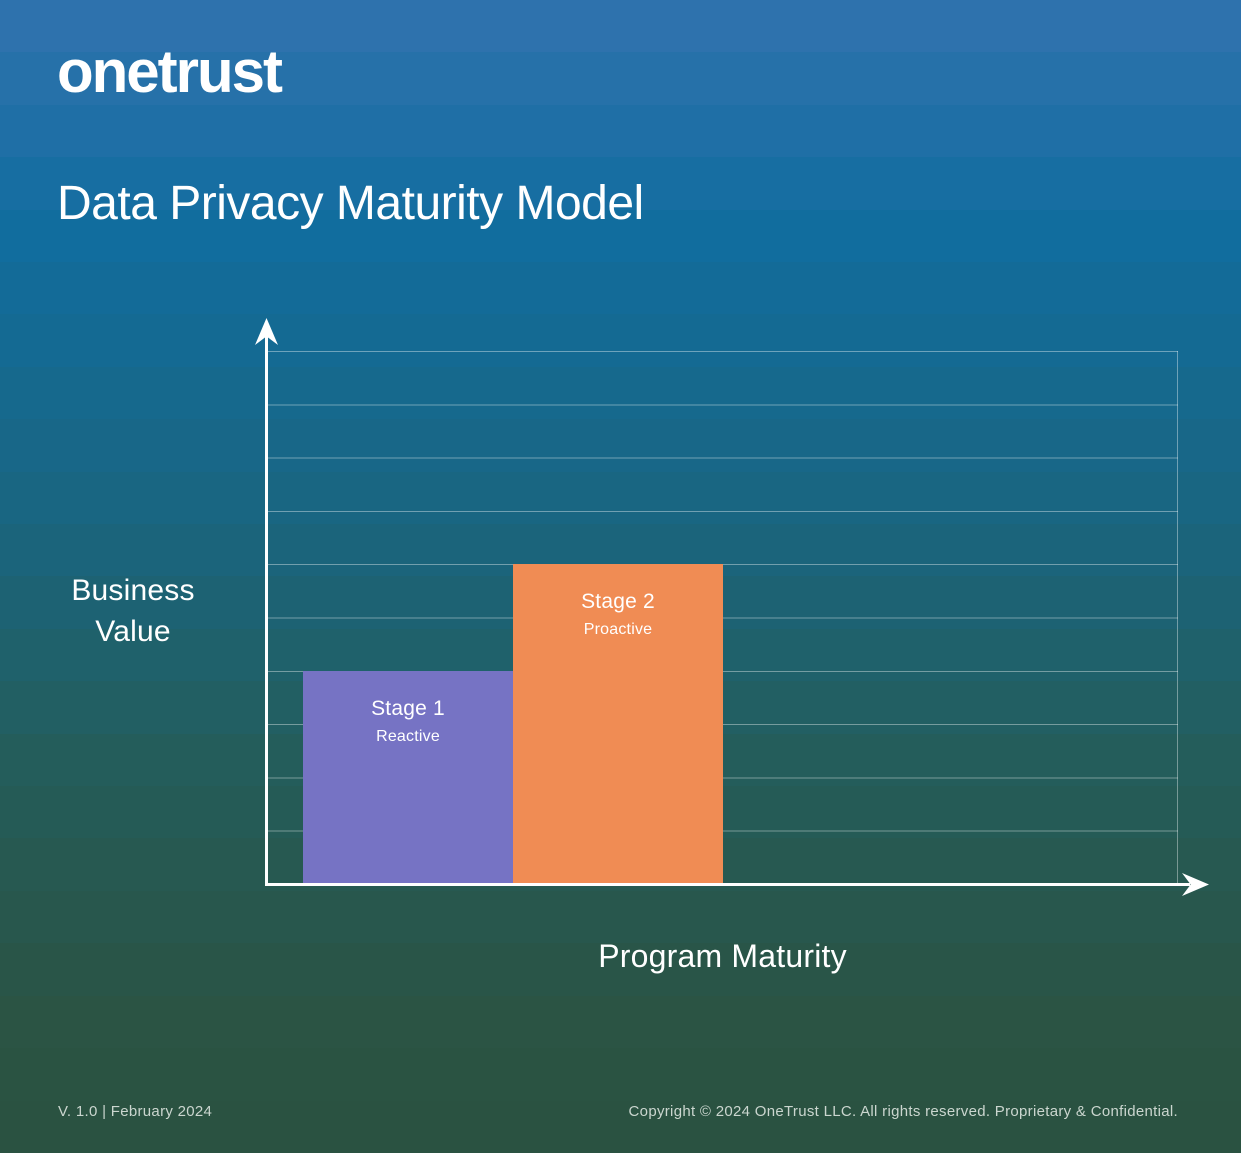 Image resolution: width=1241 pixels, height=1153 pixels. What do you see at coordinates (133, 611) in the screenshot?
I see `y-axis-label: Business Value` at bounding box center [133, 611].